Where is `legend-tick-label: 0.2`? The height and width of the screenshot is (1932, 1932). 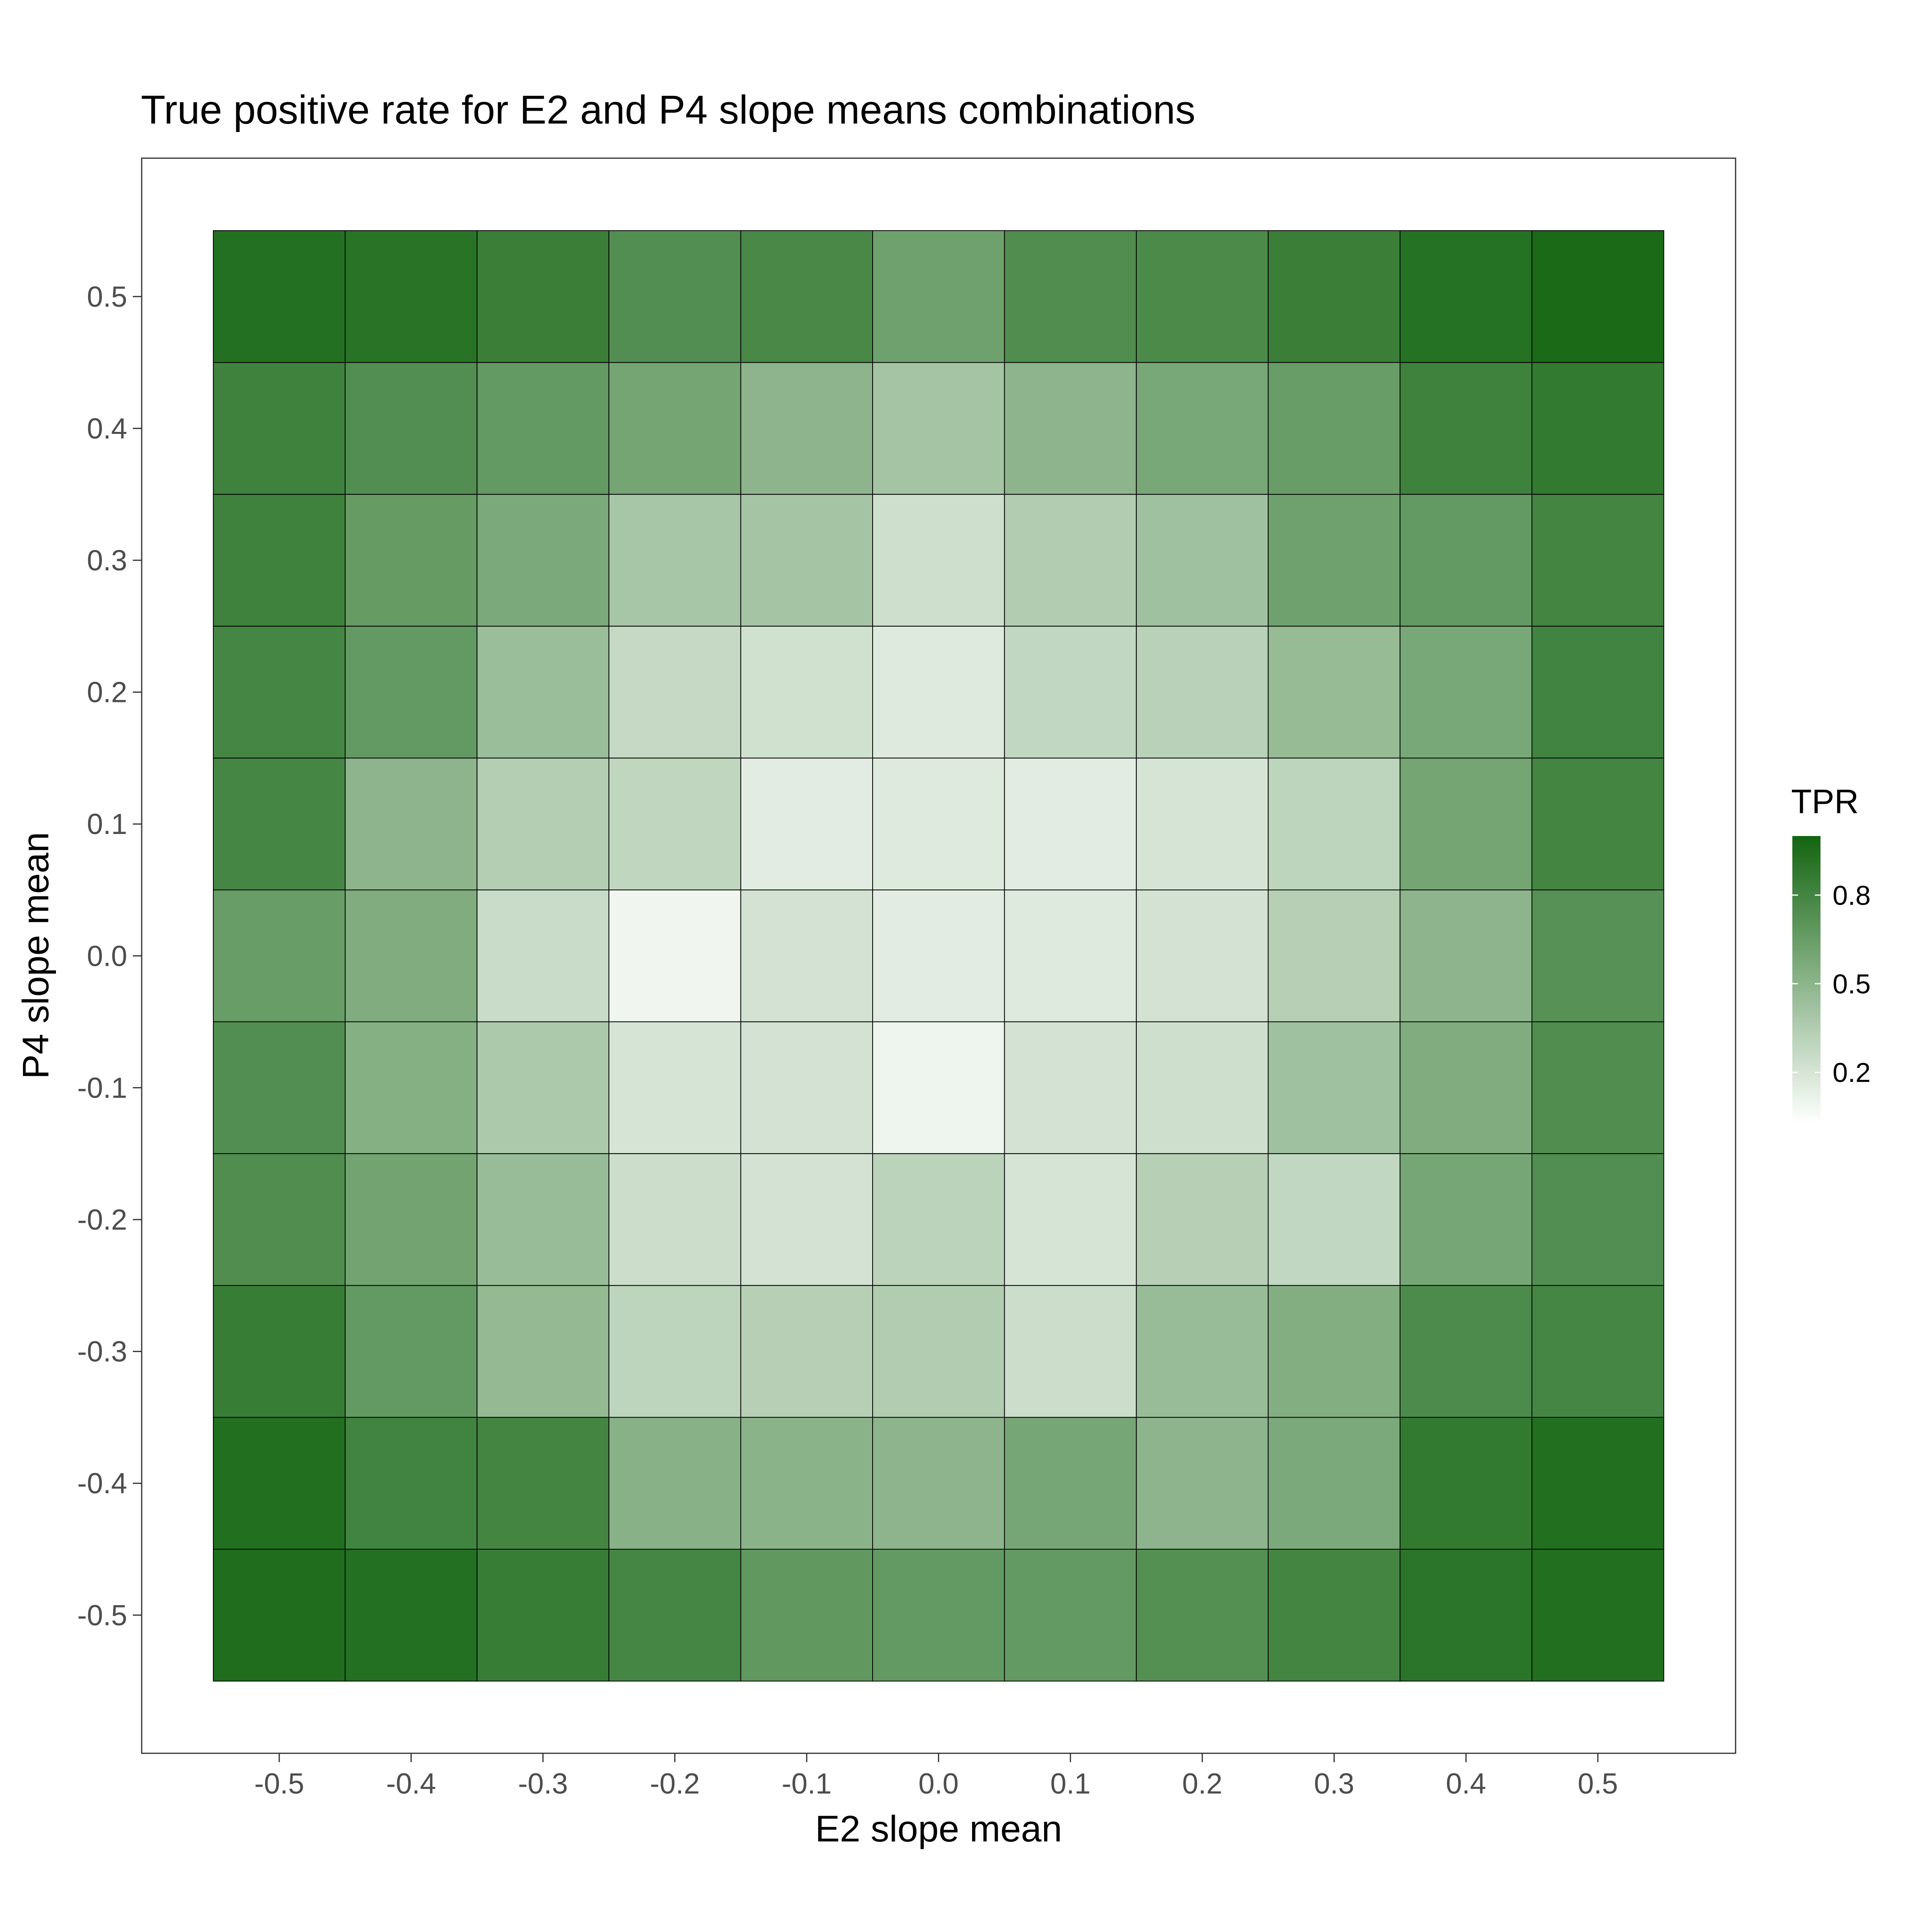
legend-tick-label: 0.2 is located at coordinates (1852, 1072).